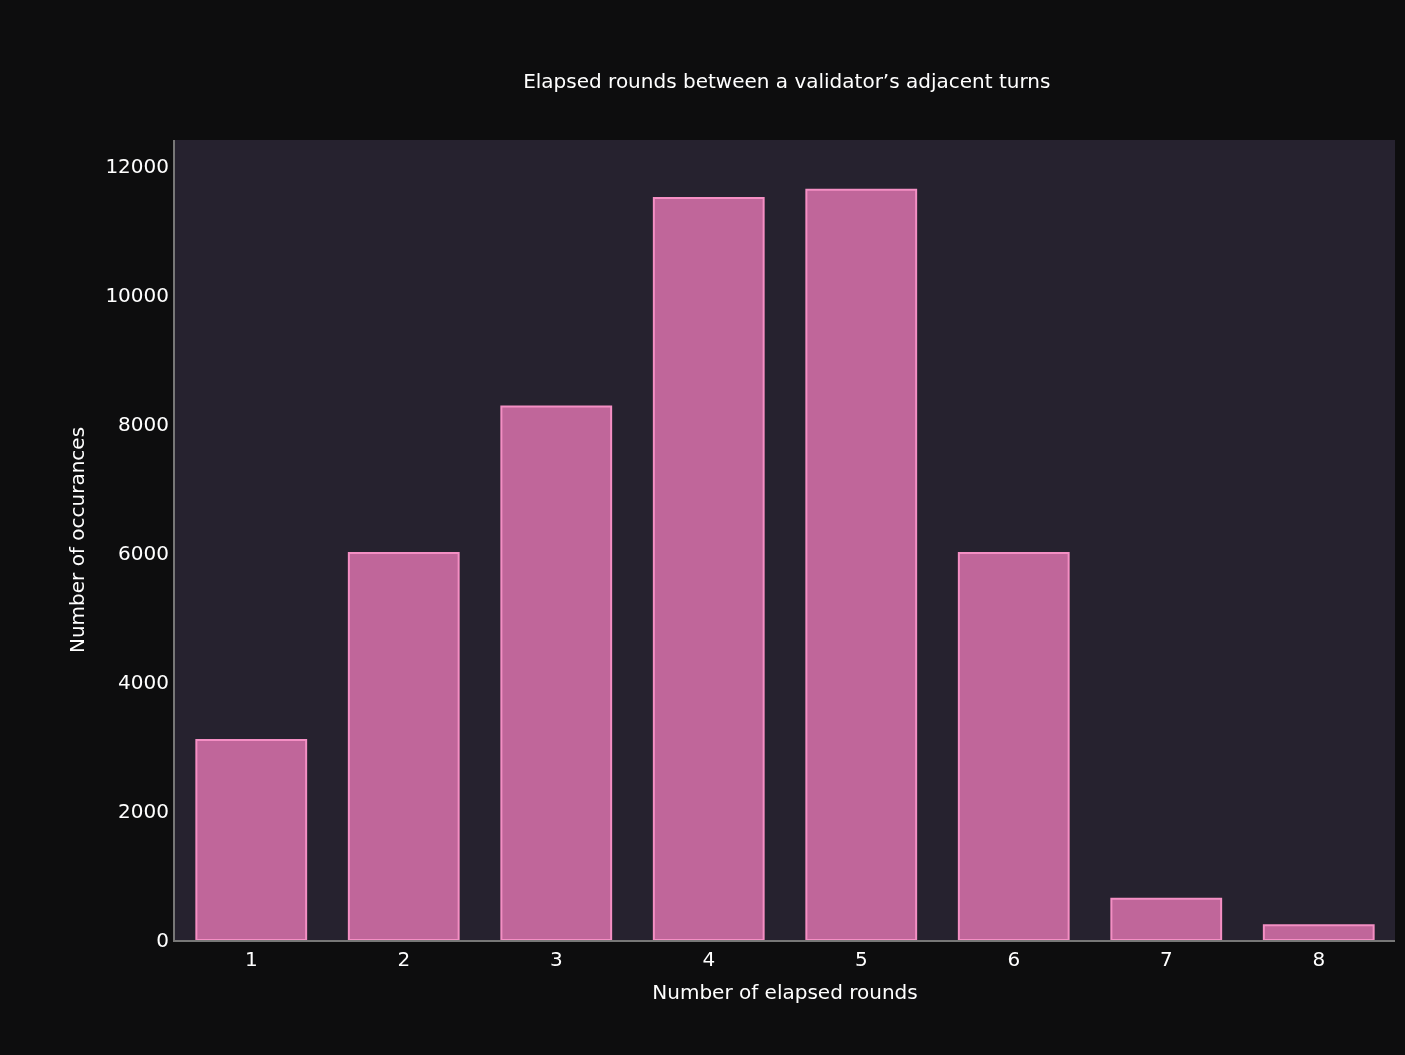 The image size is (1405, 1055). I want to click on x-tick-label: 1, so click(251, 959).